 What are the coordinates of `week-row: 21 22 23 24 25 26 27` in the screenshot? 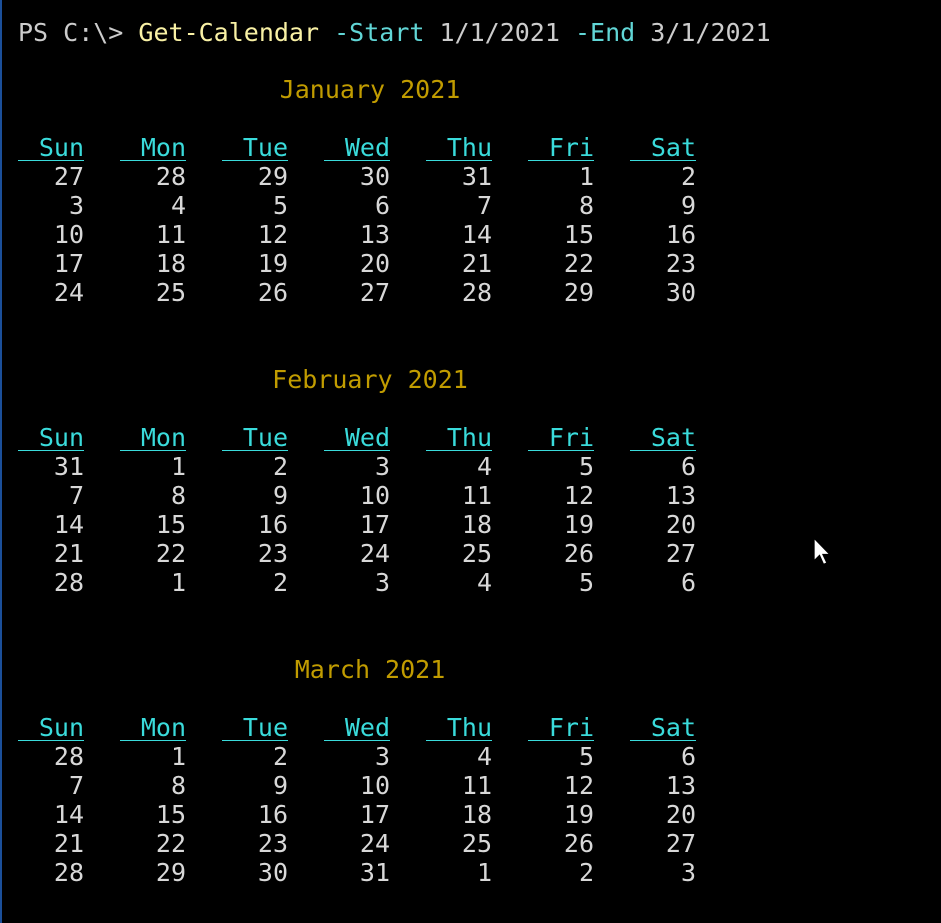 It's located at (375, 553).